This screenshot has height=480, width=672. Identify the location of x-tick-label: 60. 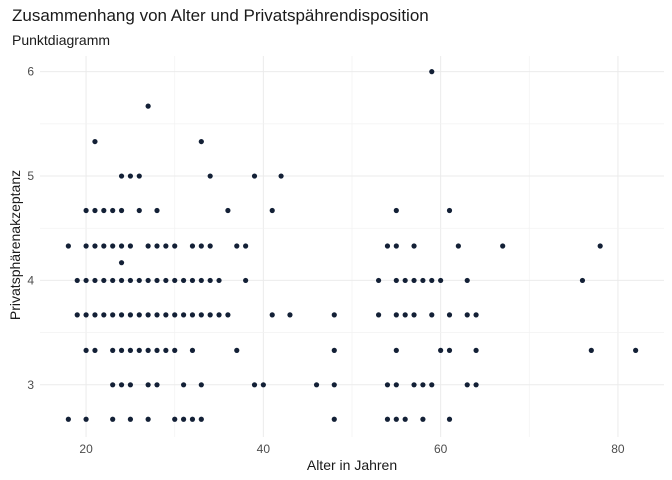
(441, 449).